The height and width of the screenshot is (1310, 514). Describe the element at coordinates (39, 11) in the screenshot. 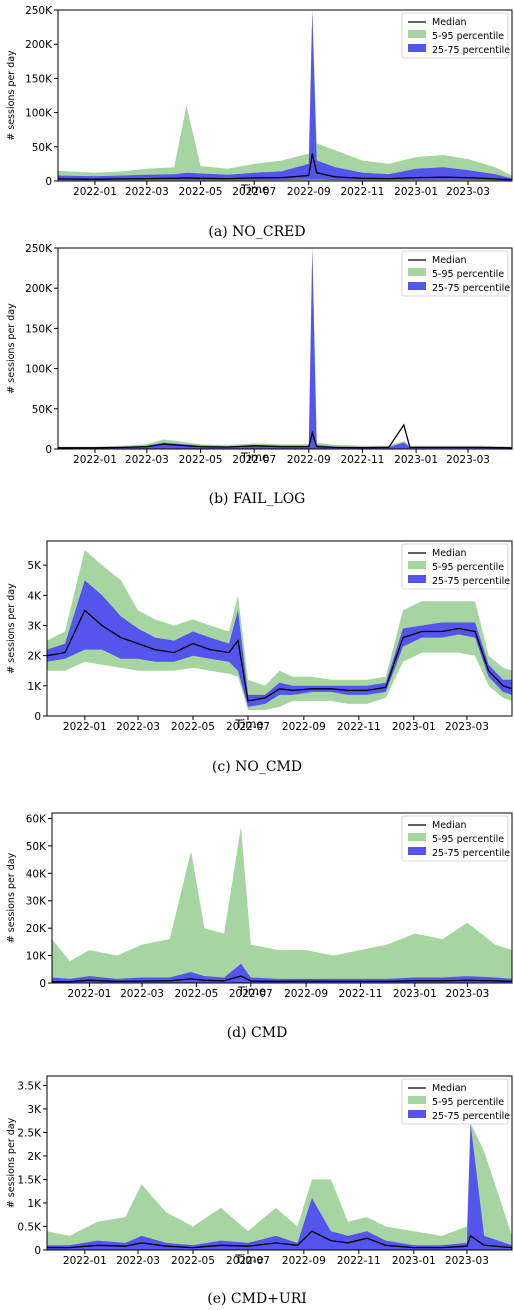

I see `y-tick-label: 250K` at that location.